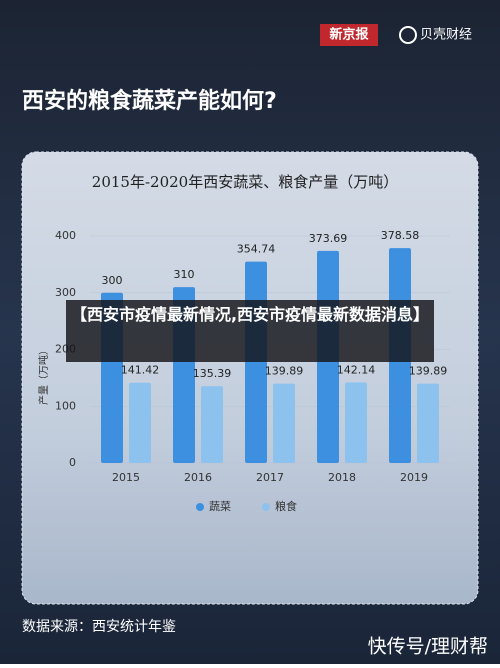  I want to click on x-tick-label: 2016, so click(198, 477).